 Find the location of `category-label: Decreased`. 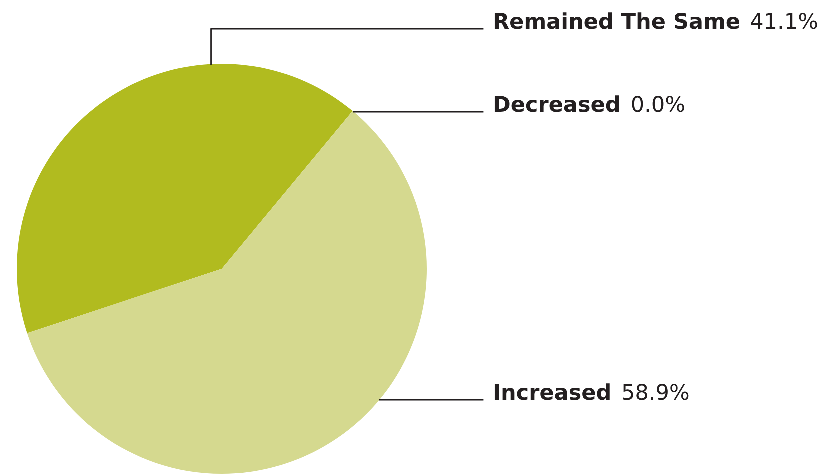

category-label: Decreased is located at coordinates (556, 104).